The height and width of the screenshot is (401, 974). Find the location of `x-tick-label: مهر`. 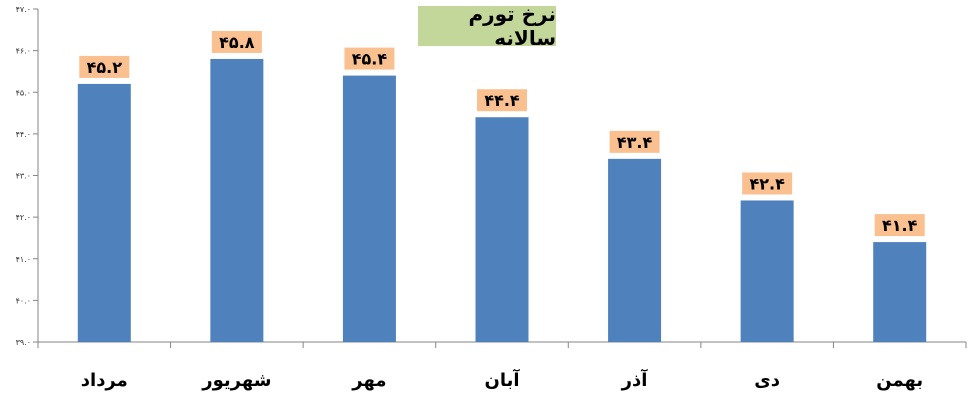

x-tick-label: مهر is located at coordinates (368, 380).